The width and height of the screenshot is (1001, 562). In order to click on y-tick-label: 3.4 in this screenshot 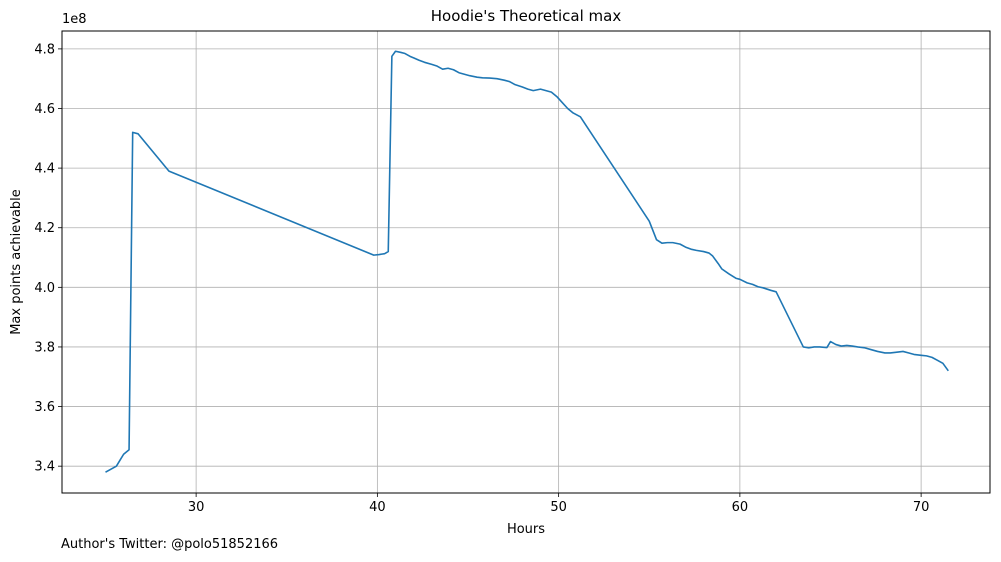, I will do `click(44, 467)`.